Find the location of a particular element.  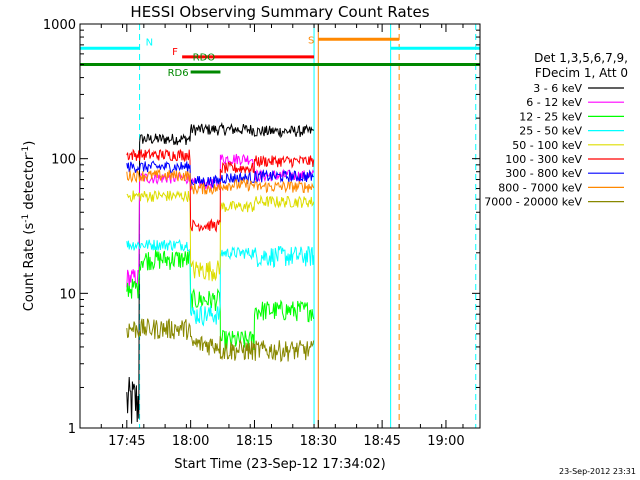

flag-label-rdo: RDO is located at coordinates (204, 58).